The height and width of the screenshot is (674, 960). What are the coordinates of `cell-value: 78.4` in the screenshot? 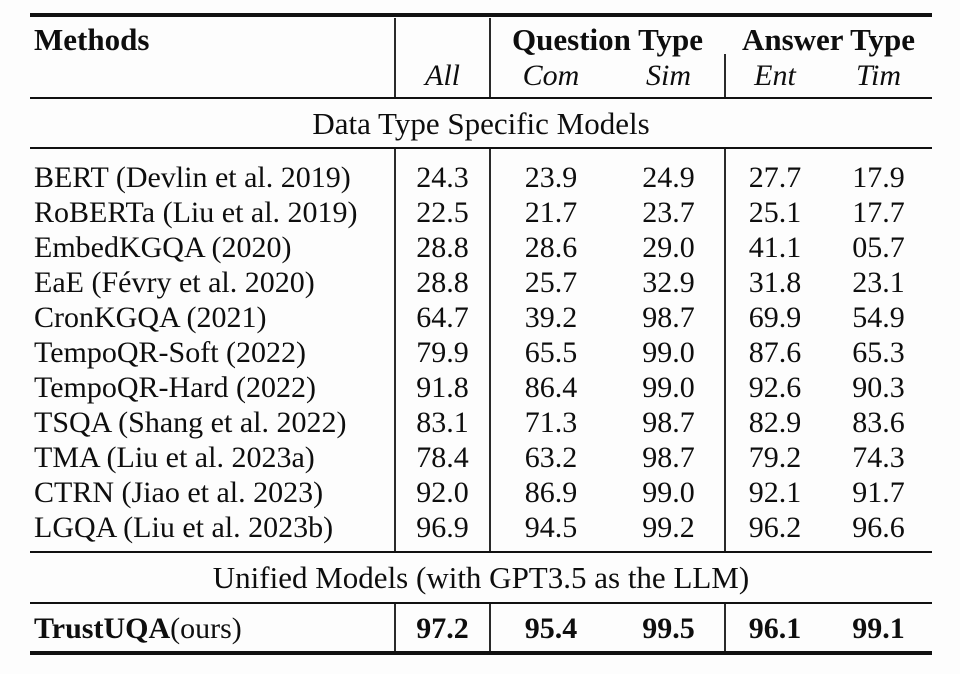 It's located at (442, 457).